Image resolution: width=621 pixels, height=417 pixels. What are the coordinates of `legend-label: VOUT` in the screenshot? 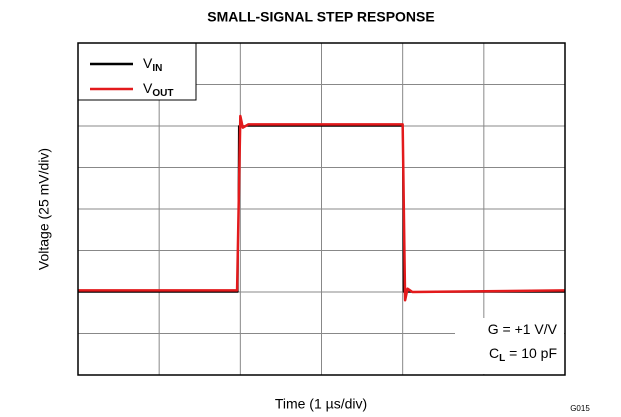 It's located at (158, 89).